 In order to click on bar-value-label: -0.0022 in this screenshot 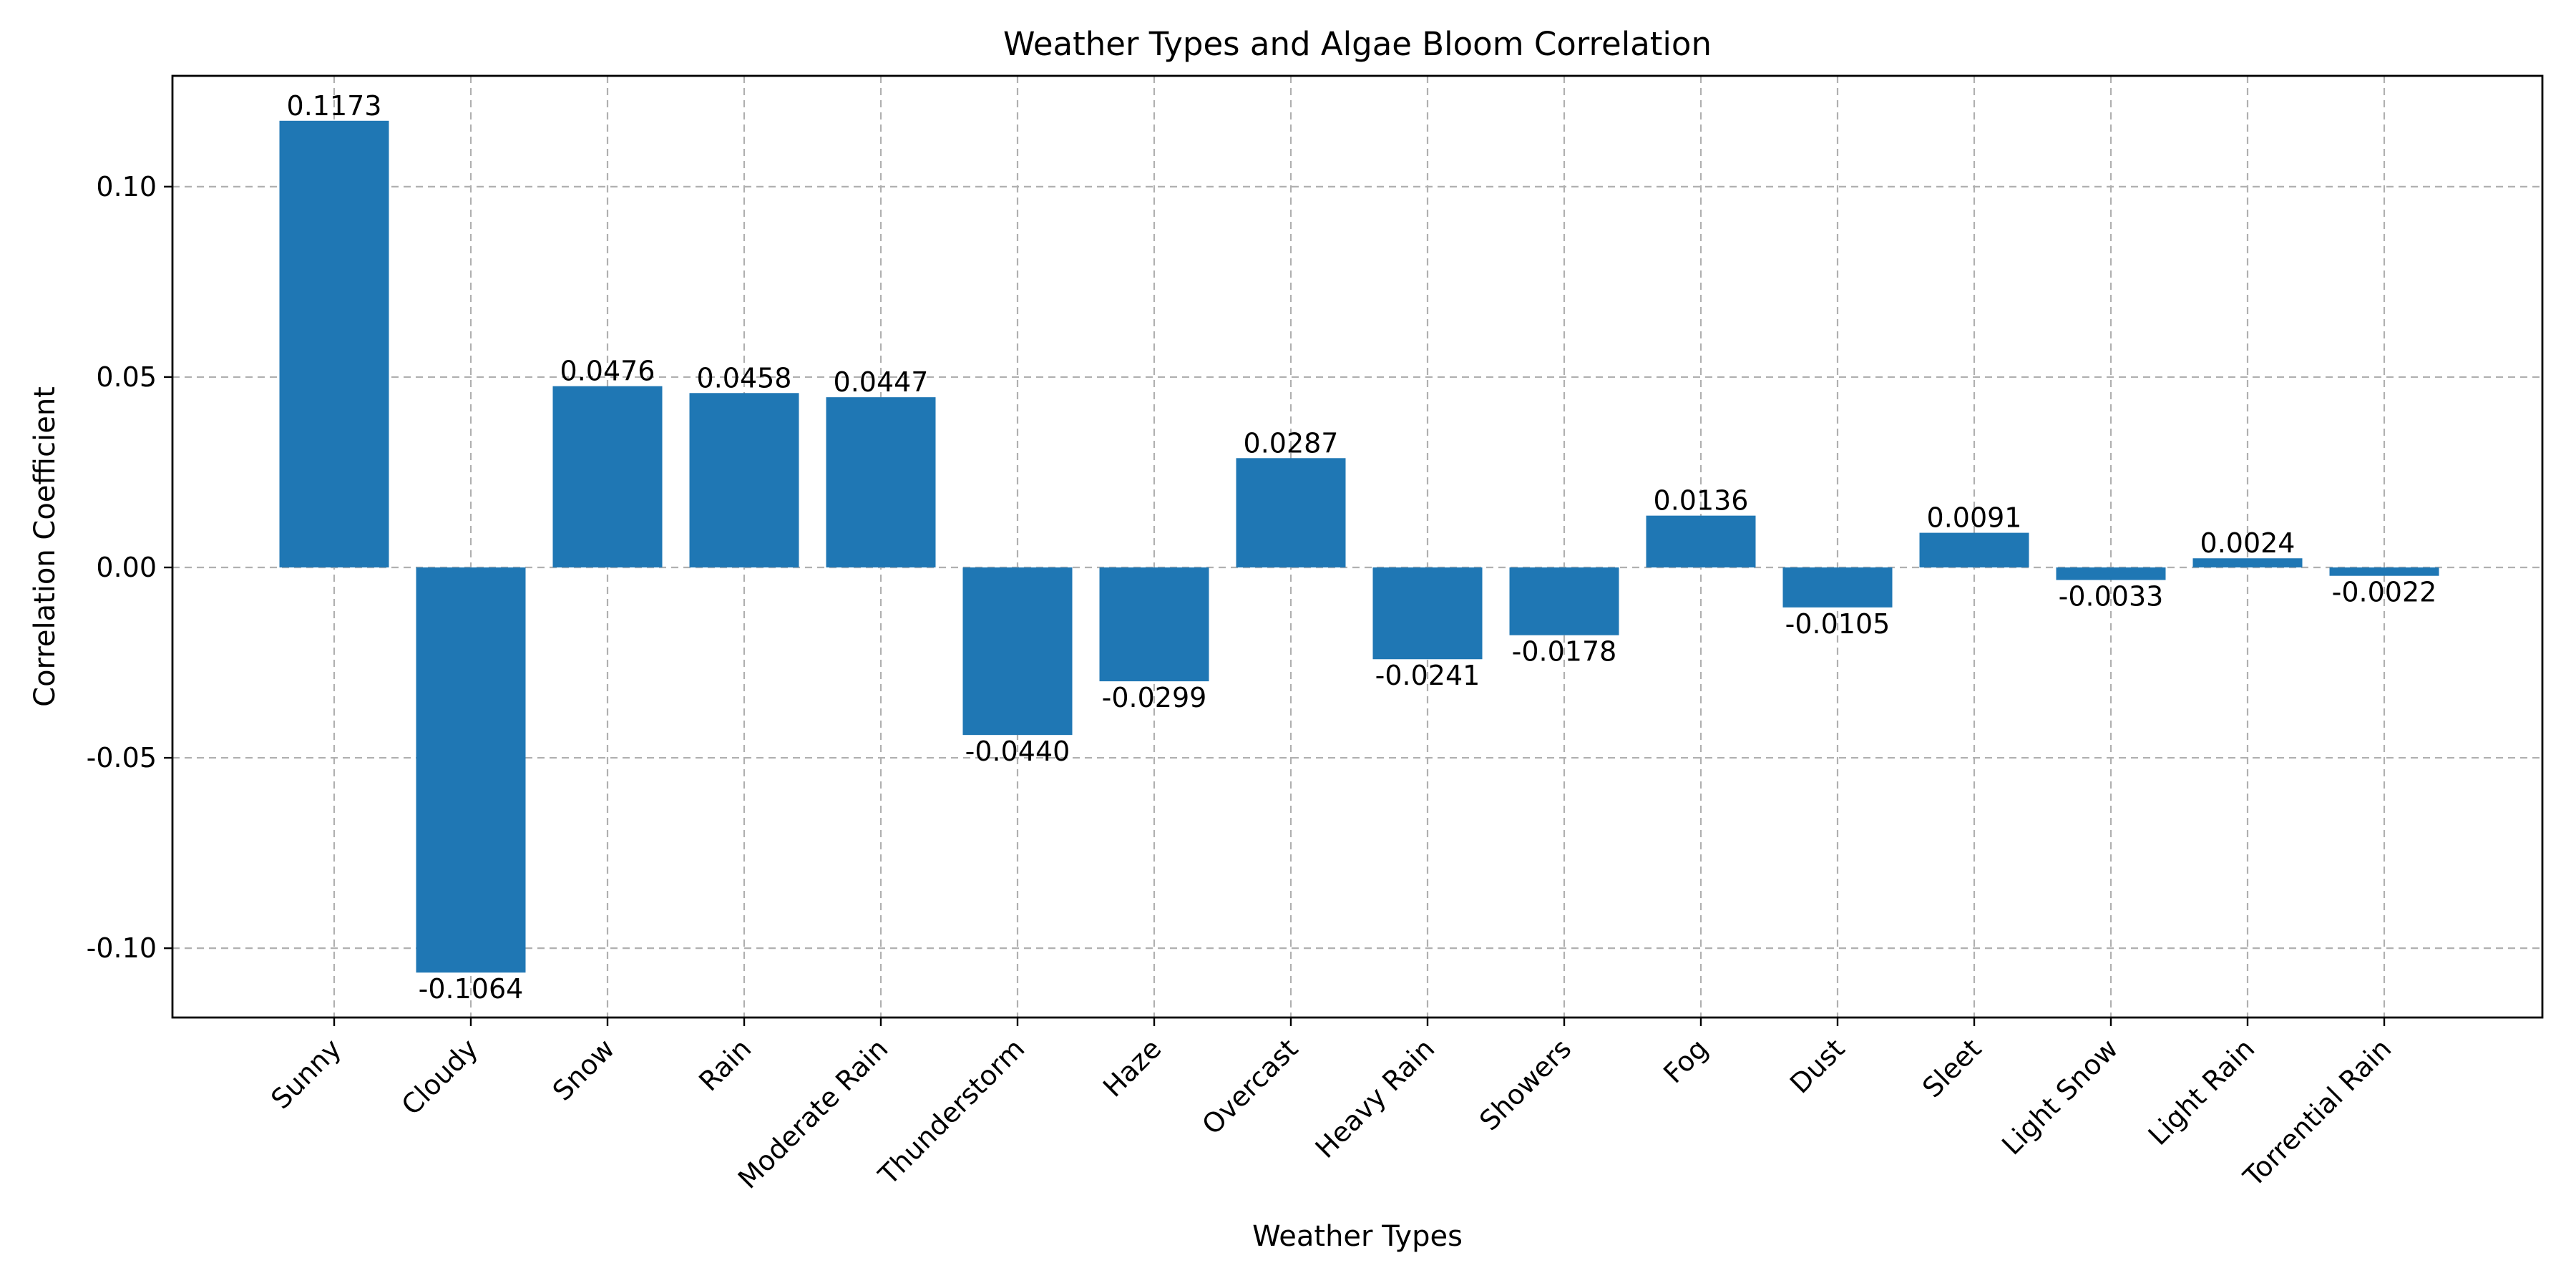, I will do `click(2384, 592)`.